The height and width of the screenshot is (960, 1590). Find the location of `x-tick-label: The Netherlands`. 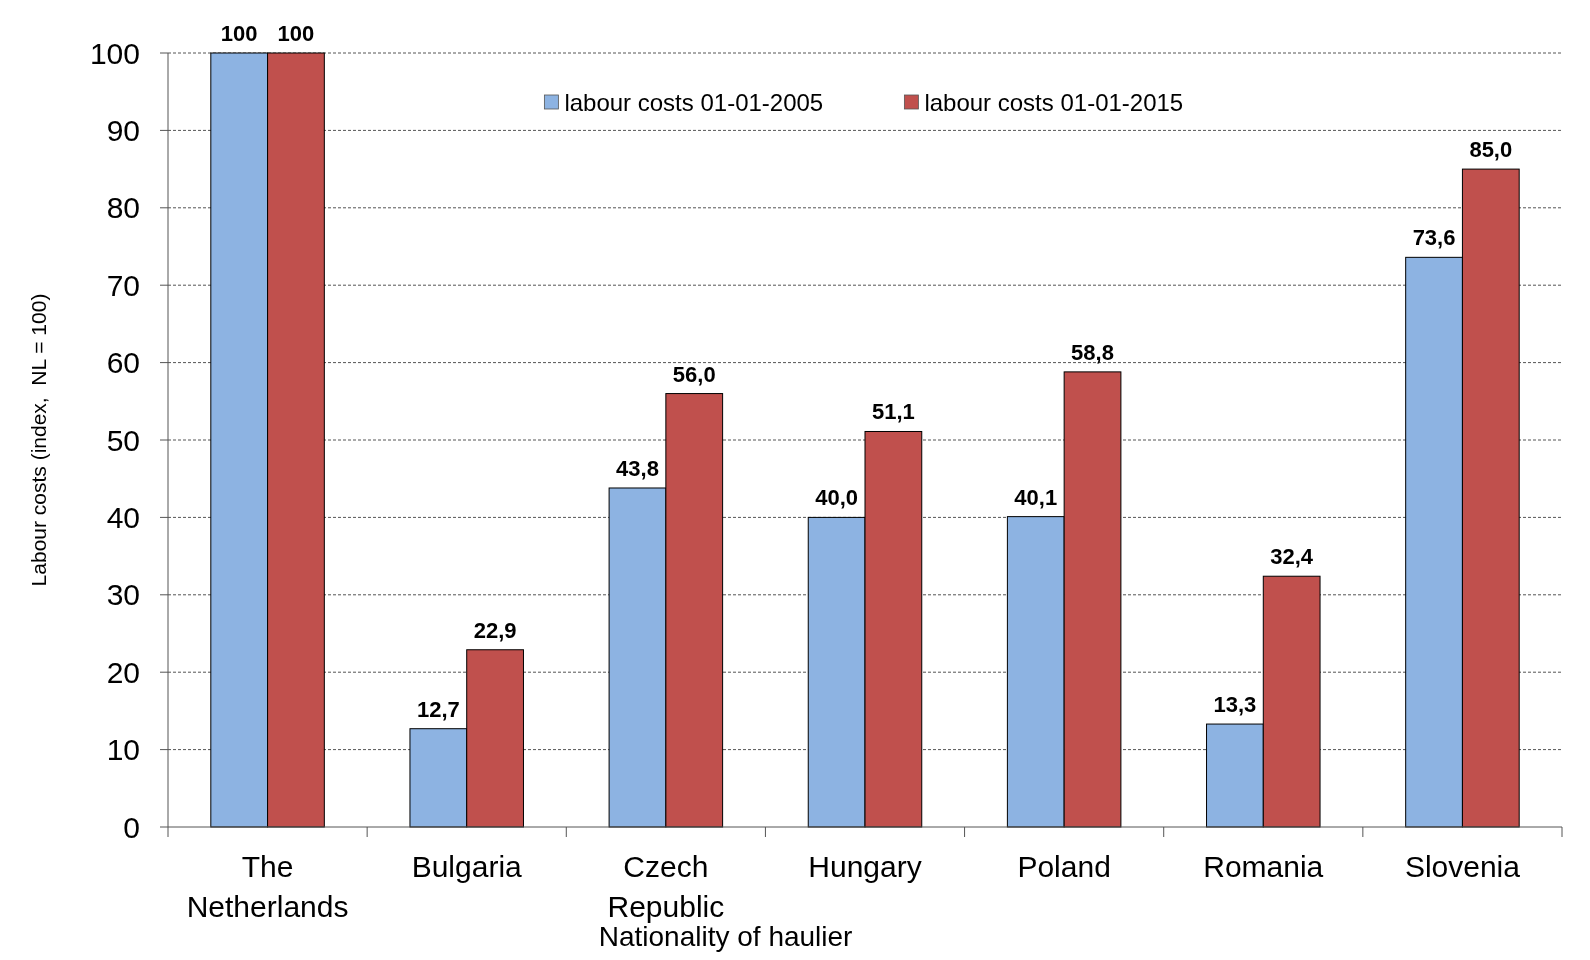

x-tick-label: The Netherlands is located at coordinates (267, 886).